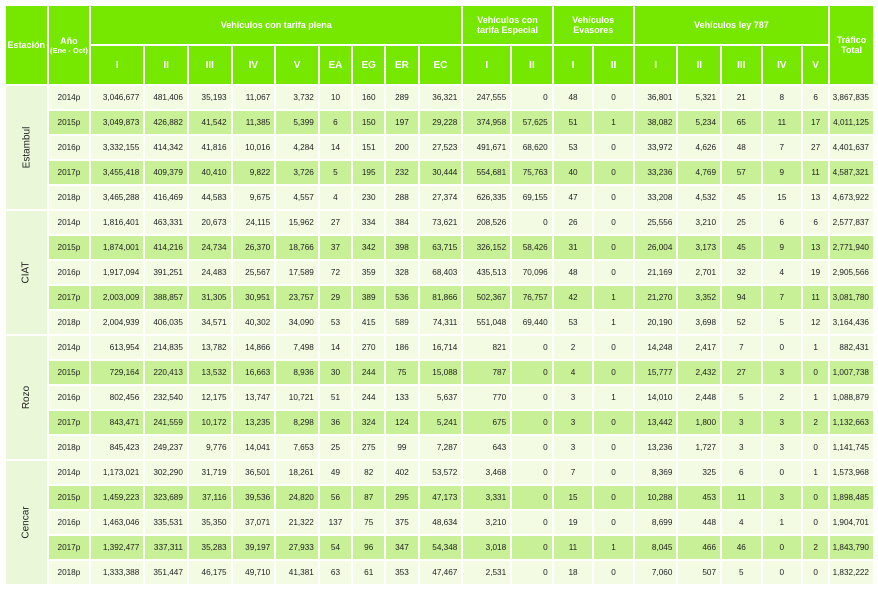 The image size is (878, 598). Describe the element at coordinates (440, 397) in the screenshot. I see `value-cell: 5,637` at that location.